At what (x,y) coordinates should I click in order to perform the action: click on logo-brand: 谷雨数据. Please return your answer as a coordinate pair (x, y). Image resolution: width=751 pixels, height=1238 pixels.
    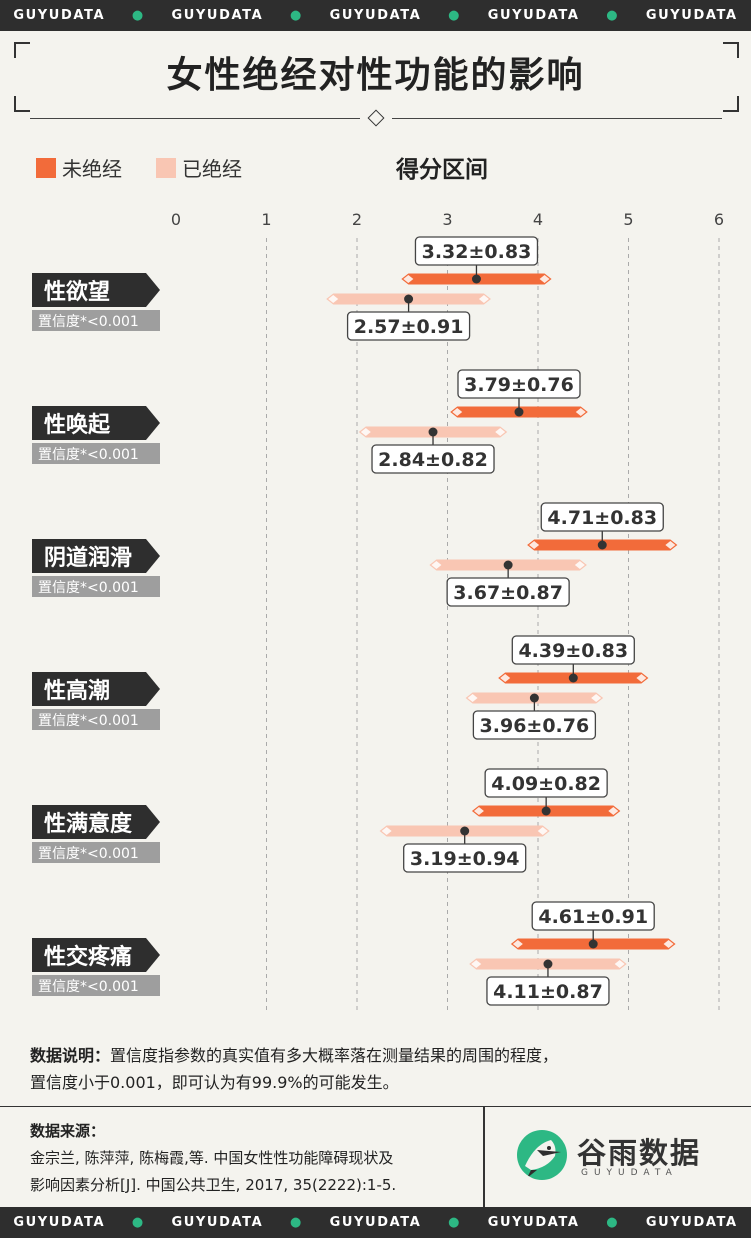
    Looking at the image, I should click on (639, 1153).